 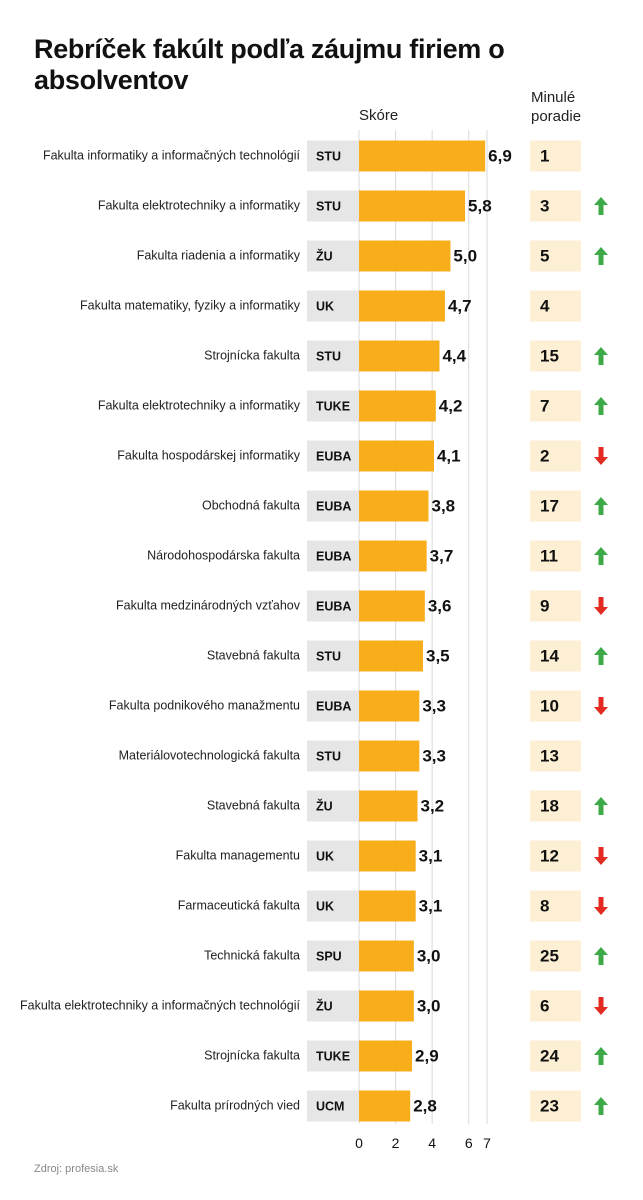 I want to click on table-row: Národohospodárska fakulta EUBA 3,7 11, so click(x=377, y=556).